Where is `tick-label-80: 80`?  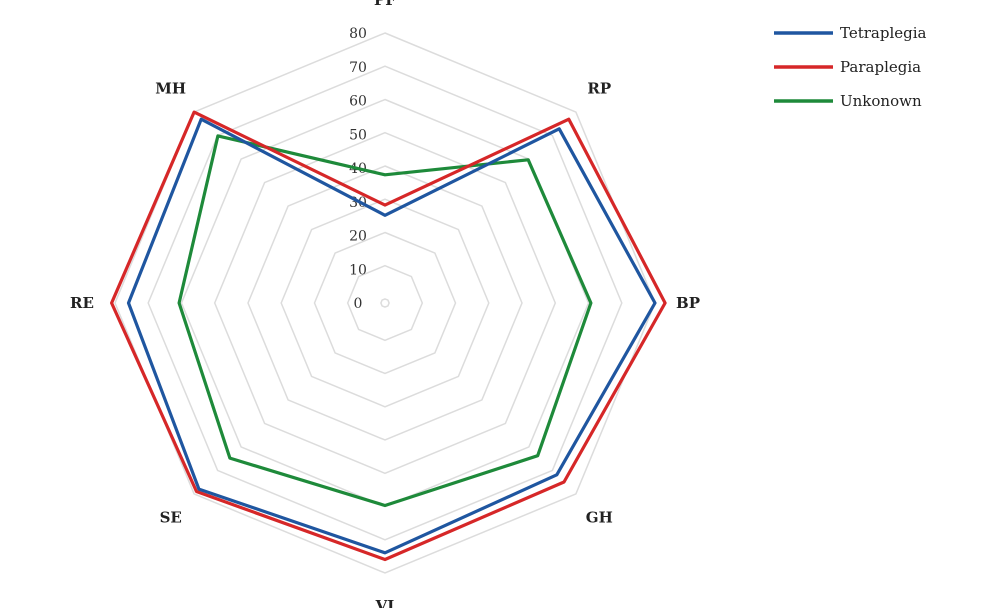 tick-label-80: 80 is located at coordinates (358, 34).